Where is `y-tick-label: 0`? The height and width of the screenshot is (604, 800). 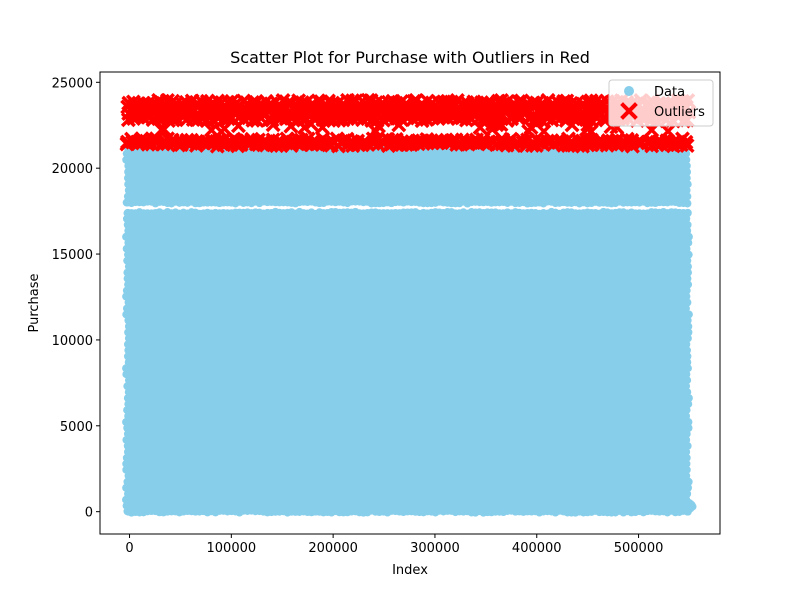
y-tick-label: 0 is located at coordinates (89, 513).